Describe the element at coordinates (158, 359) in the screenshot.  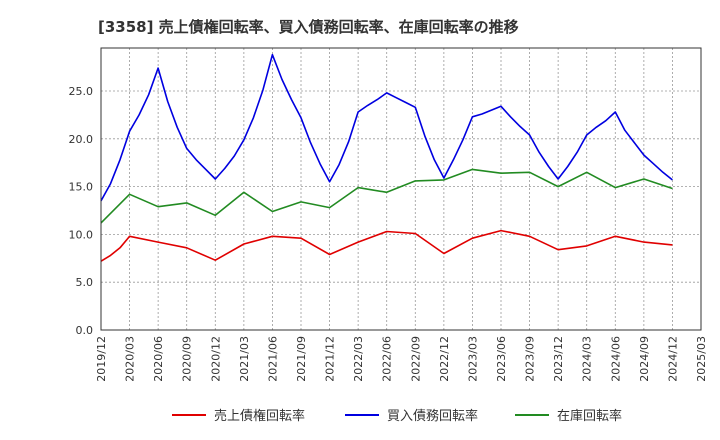
I see `x-tick-label: 2020/06` at that location.